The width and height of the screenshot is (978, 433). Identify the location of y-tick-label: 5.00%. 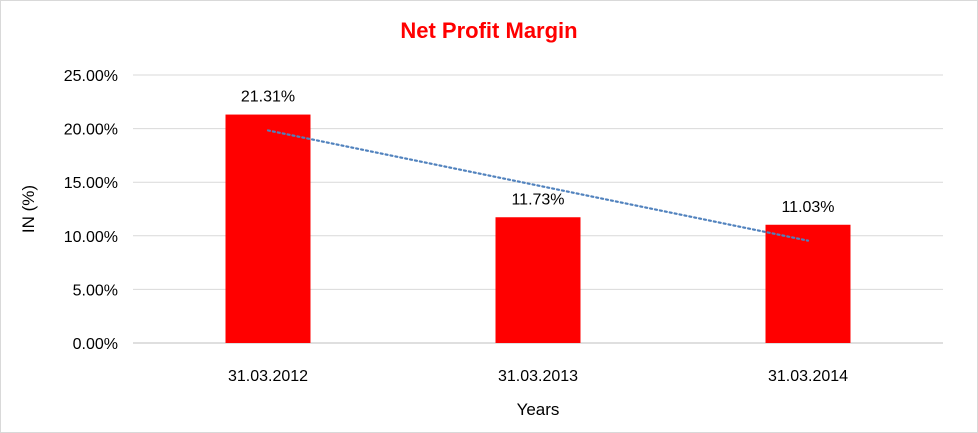
(95, 290).